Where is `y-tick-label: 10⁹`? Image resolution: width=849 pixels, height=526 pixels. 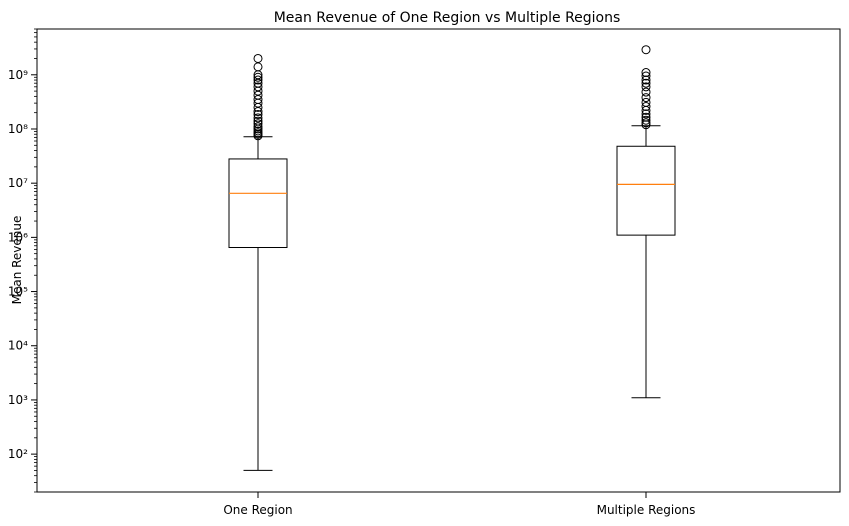 y-tick-label: 10⁹ is located at coordinates (18, 75).